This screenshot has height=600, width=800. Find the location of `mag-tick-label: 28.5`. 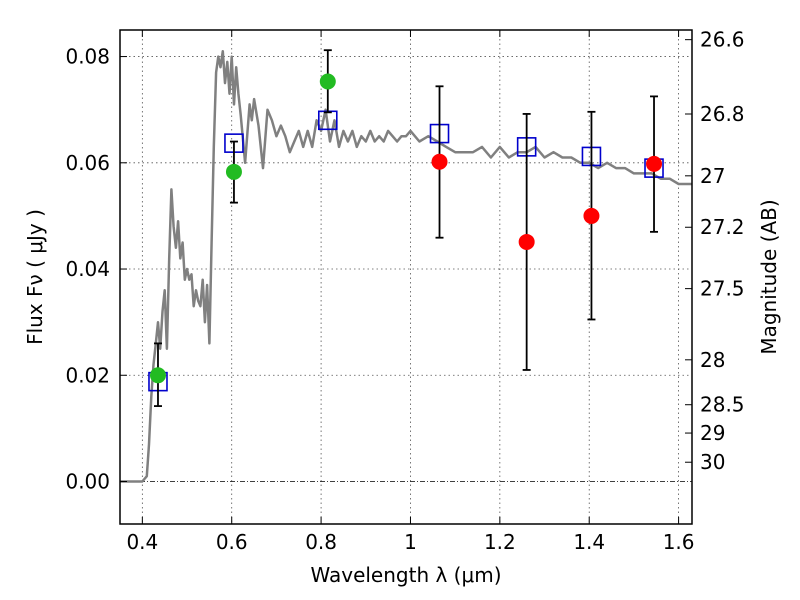

mag-tick-label: 28.5 is located at coordinates (722, 405).